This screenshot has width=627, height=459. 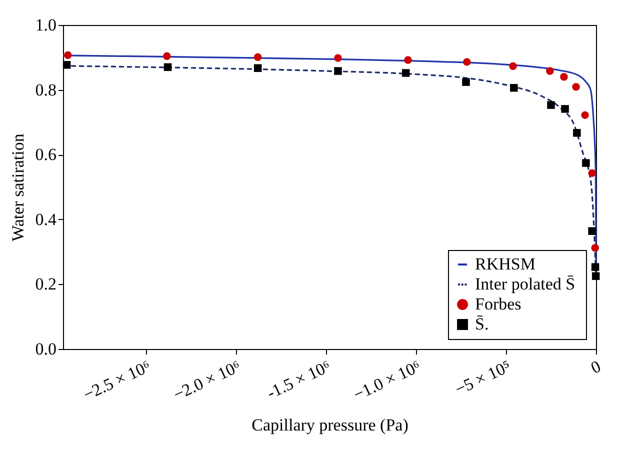 I want to click on legend-label: Inter polated S̄, so click(x=525, y=284).